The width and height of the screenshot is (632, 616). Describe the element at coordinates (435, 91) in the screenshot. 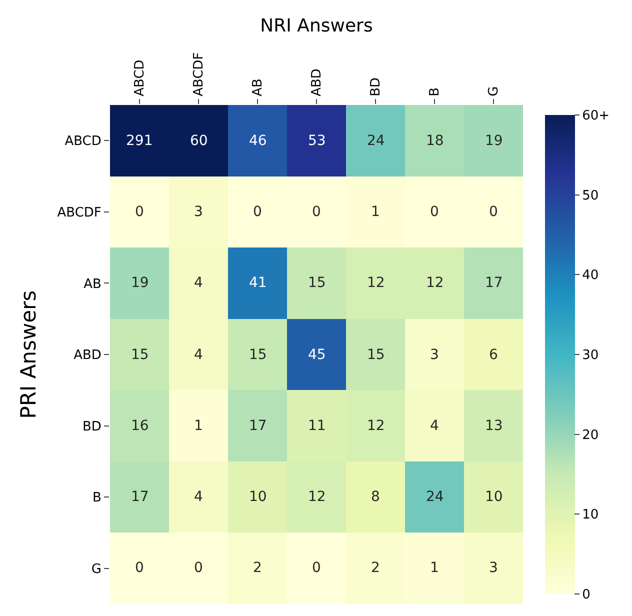

I see `x-tick-label: B` at that location.